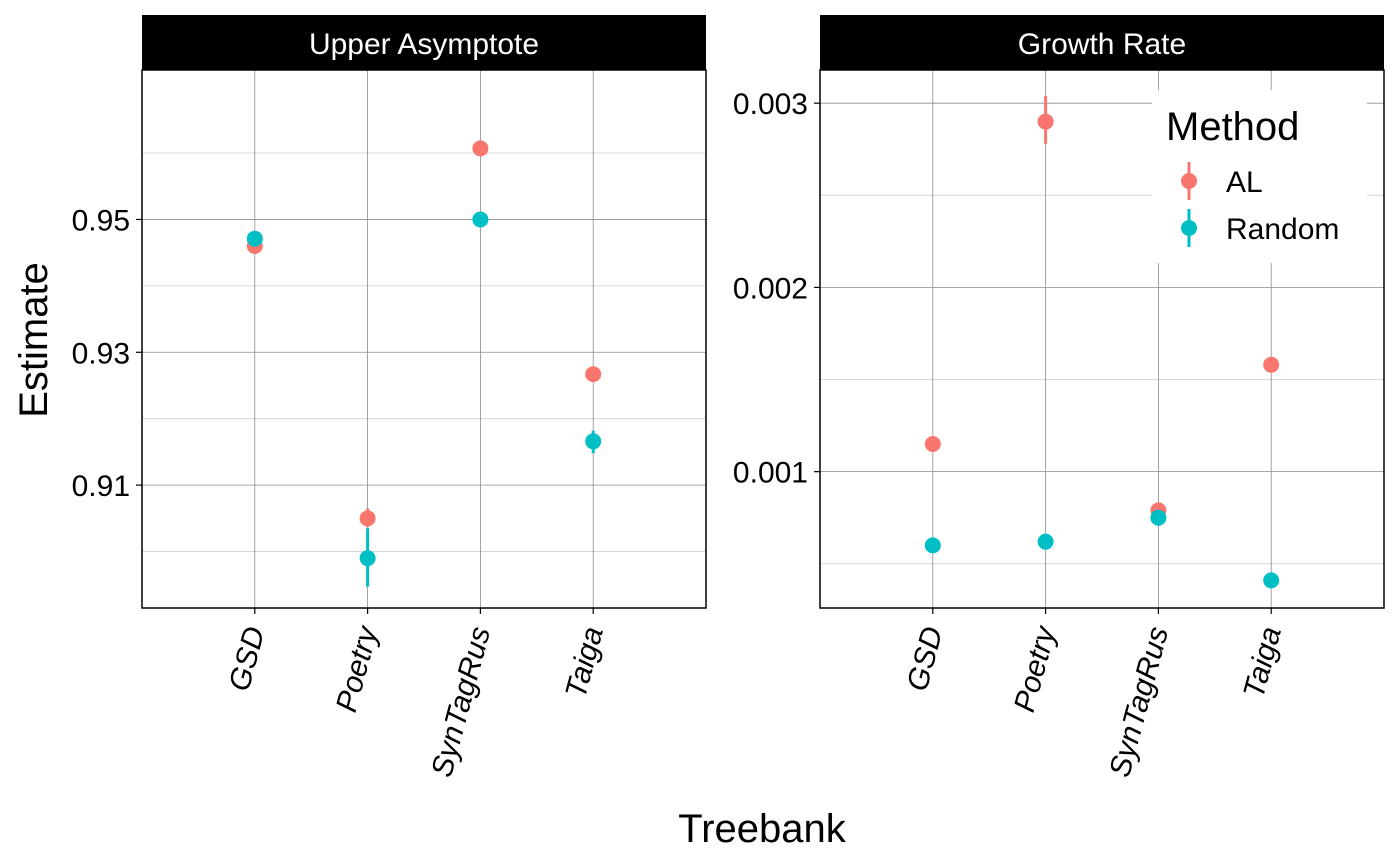 The width and height of the screenshot is (1400, 865). I want to click on panel-strip-growth-rate, so click(1102, 42).